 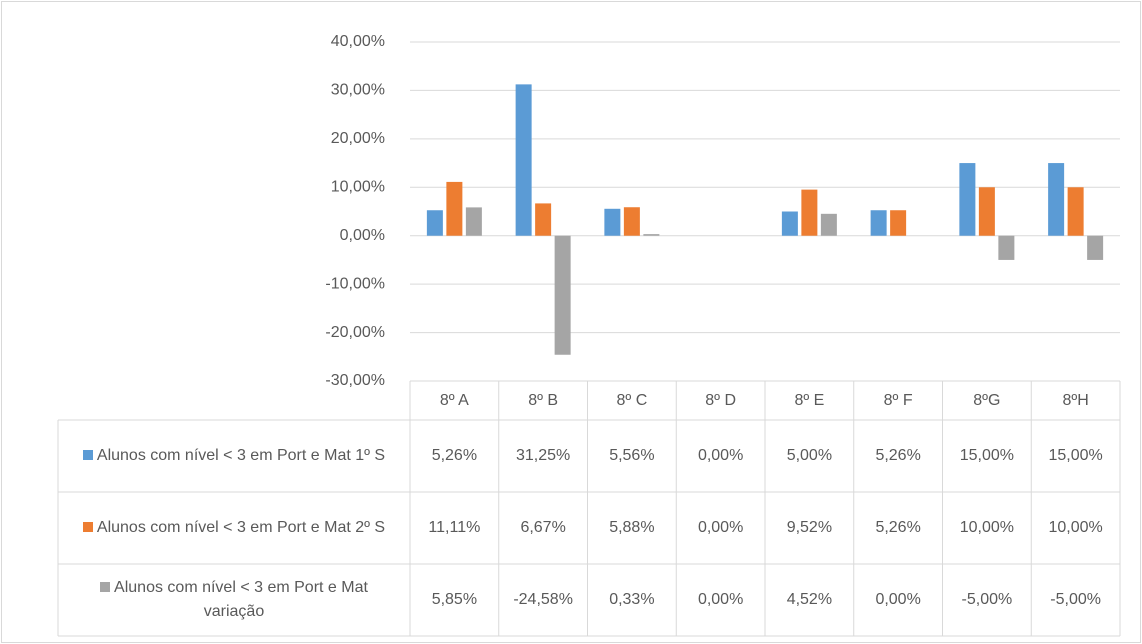 I want to click on y-tick-label: 40,00%, so click(x=358, y=41).